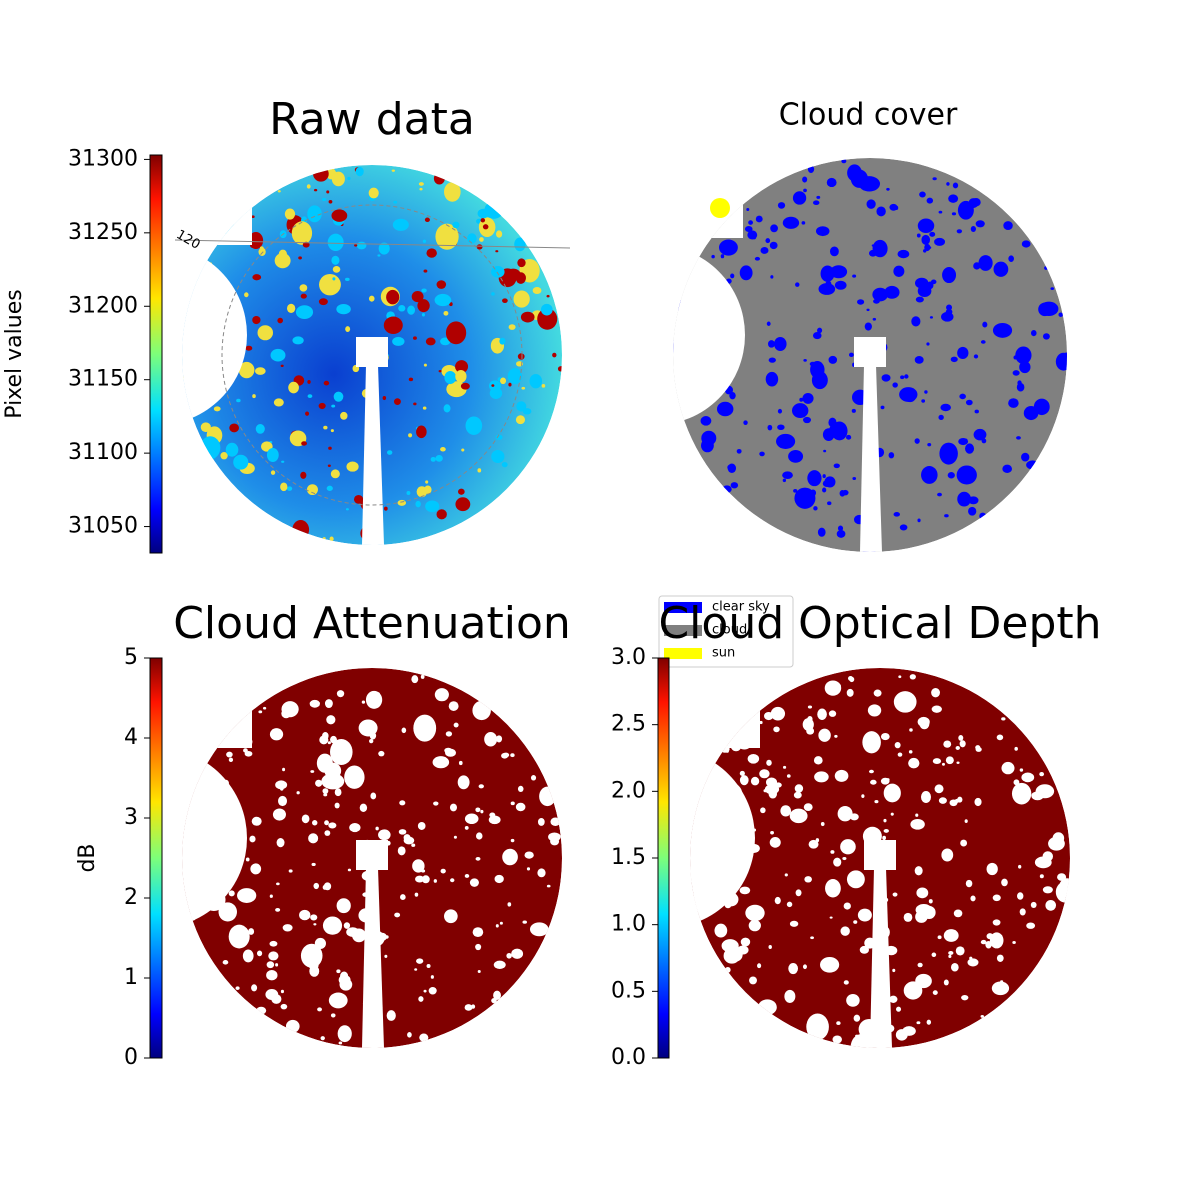 This screenshot has height=1200, width=1200. What do you see at coordinates (628, 924) in the screenshot?
I see `tick-label: 1.0` at bounding box center [628, 924].